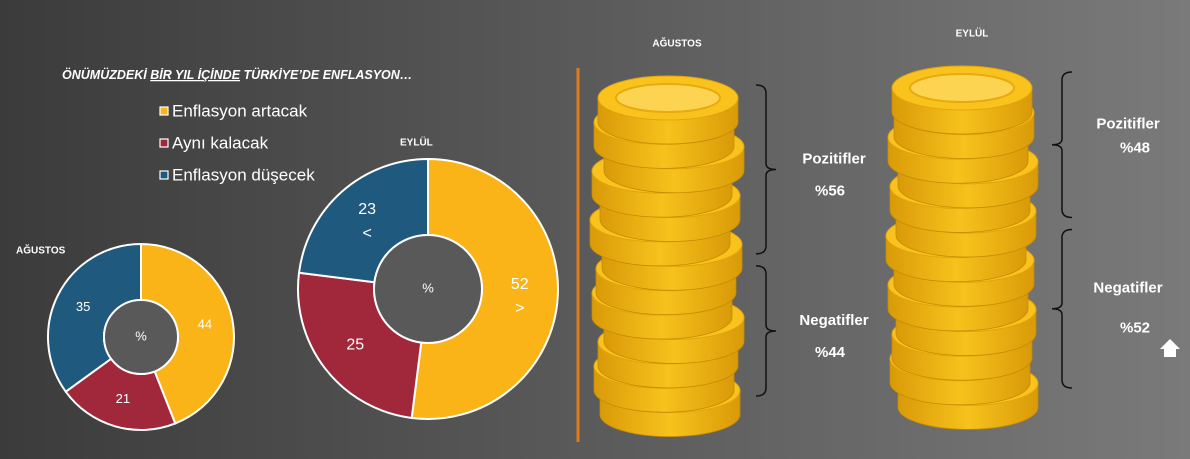 The width and height of the screenshot is (1190, 459). Describe the element at coordinates (240, 110) in the screenshot. I see `legend-label: Enflasyon artacak` at that location.